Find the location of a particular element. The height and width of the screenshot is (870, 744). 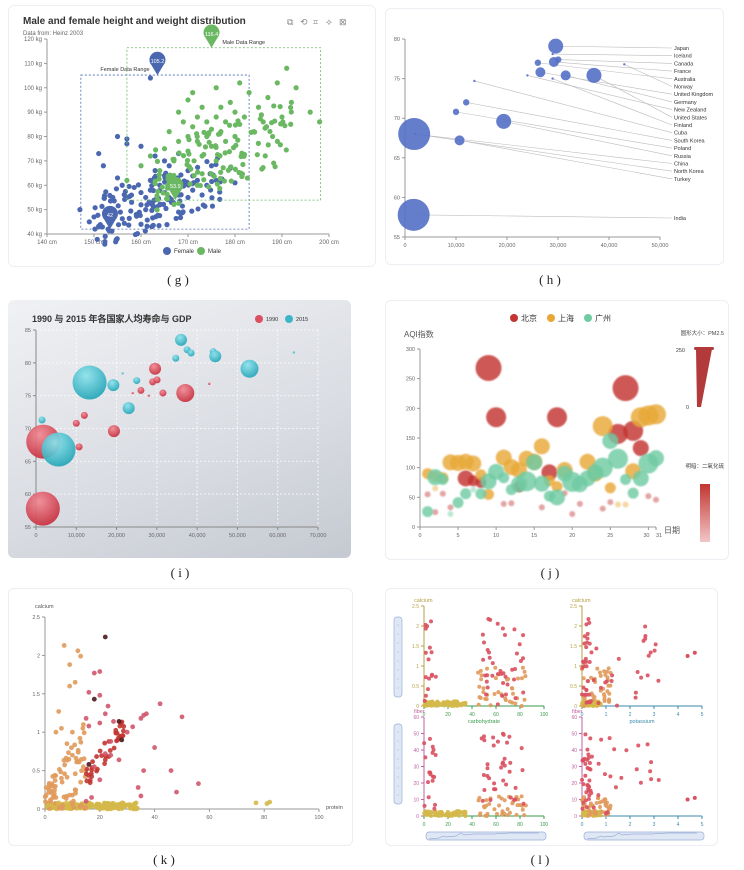

x-tick-label: 40 is located at coordinates (472, 825).